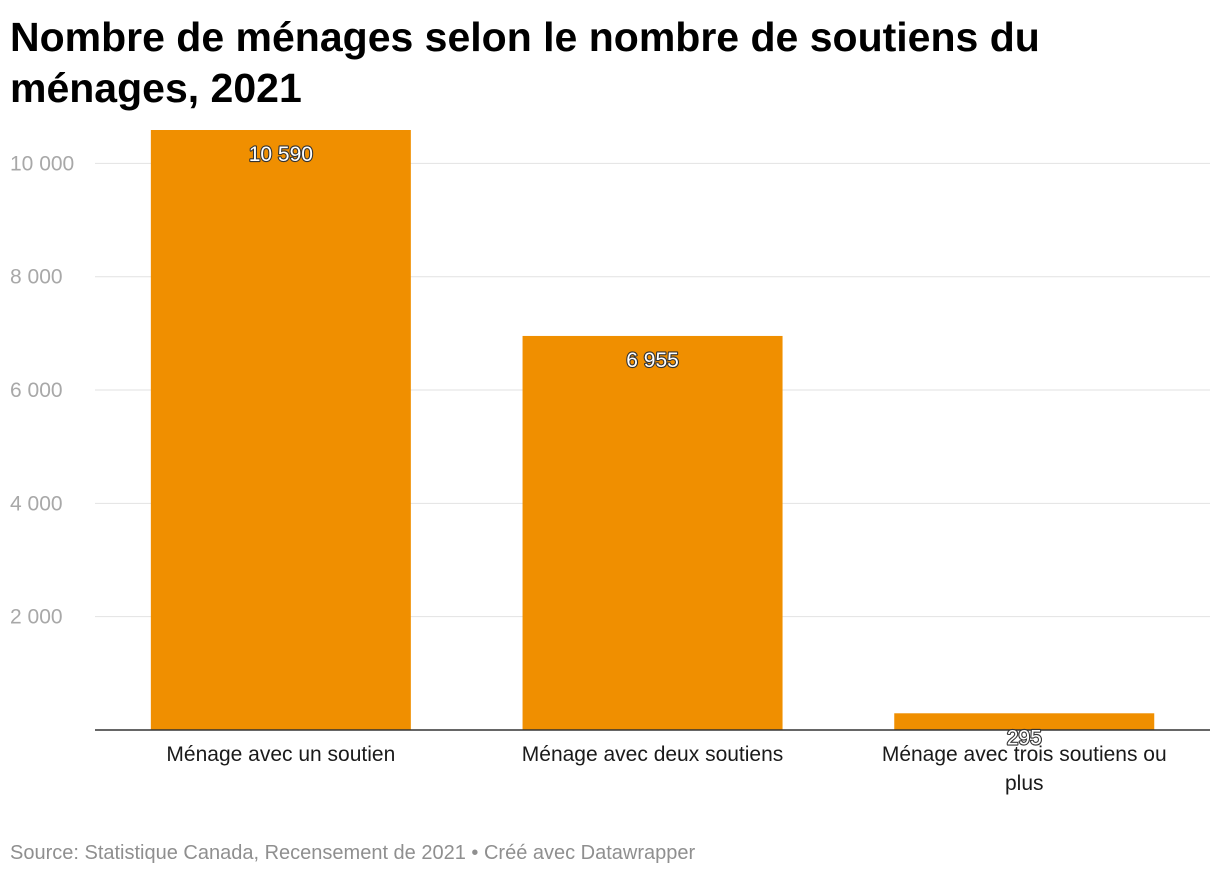 The width and height of the screenshot is (1220, 878). I want to click on x-category-label: Ménage avec un soutien, so click(280, 754).